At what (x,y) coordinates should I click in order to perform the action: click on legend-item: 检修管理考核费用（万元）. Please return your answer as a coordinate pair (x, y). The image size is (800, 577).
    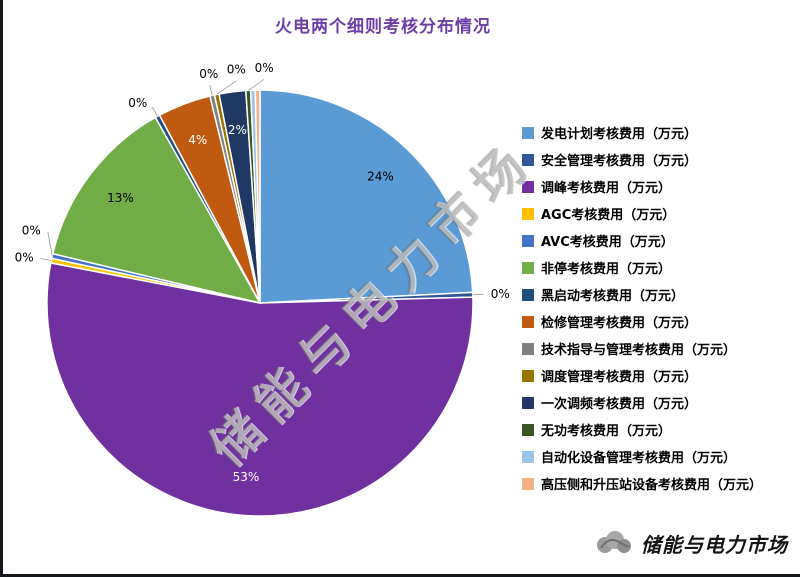
    Looking at the image, I should click on (642, 321).